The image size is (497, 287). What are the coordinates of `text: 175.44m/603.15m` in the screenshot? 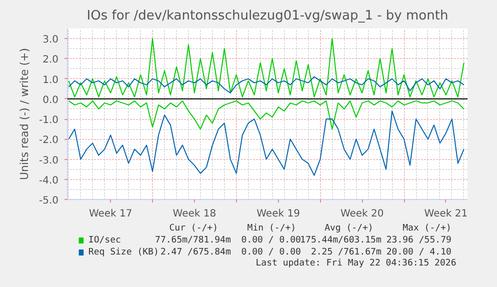 It's located at (341, 241).